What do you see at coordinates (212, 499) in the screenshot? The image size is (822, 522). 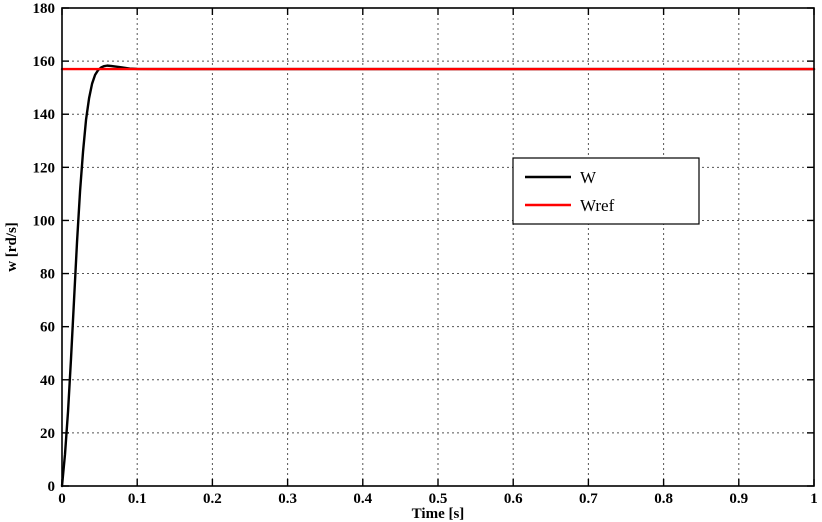 I see `x-tick-label: 0.2` at bounding box center [212, 499].